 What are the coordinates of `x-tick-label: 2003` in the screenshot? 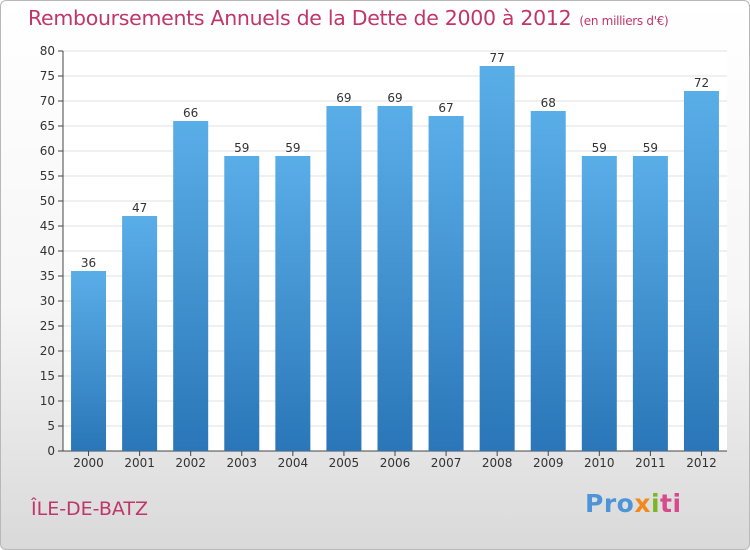 It's located at (241, 463).